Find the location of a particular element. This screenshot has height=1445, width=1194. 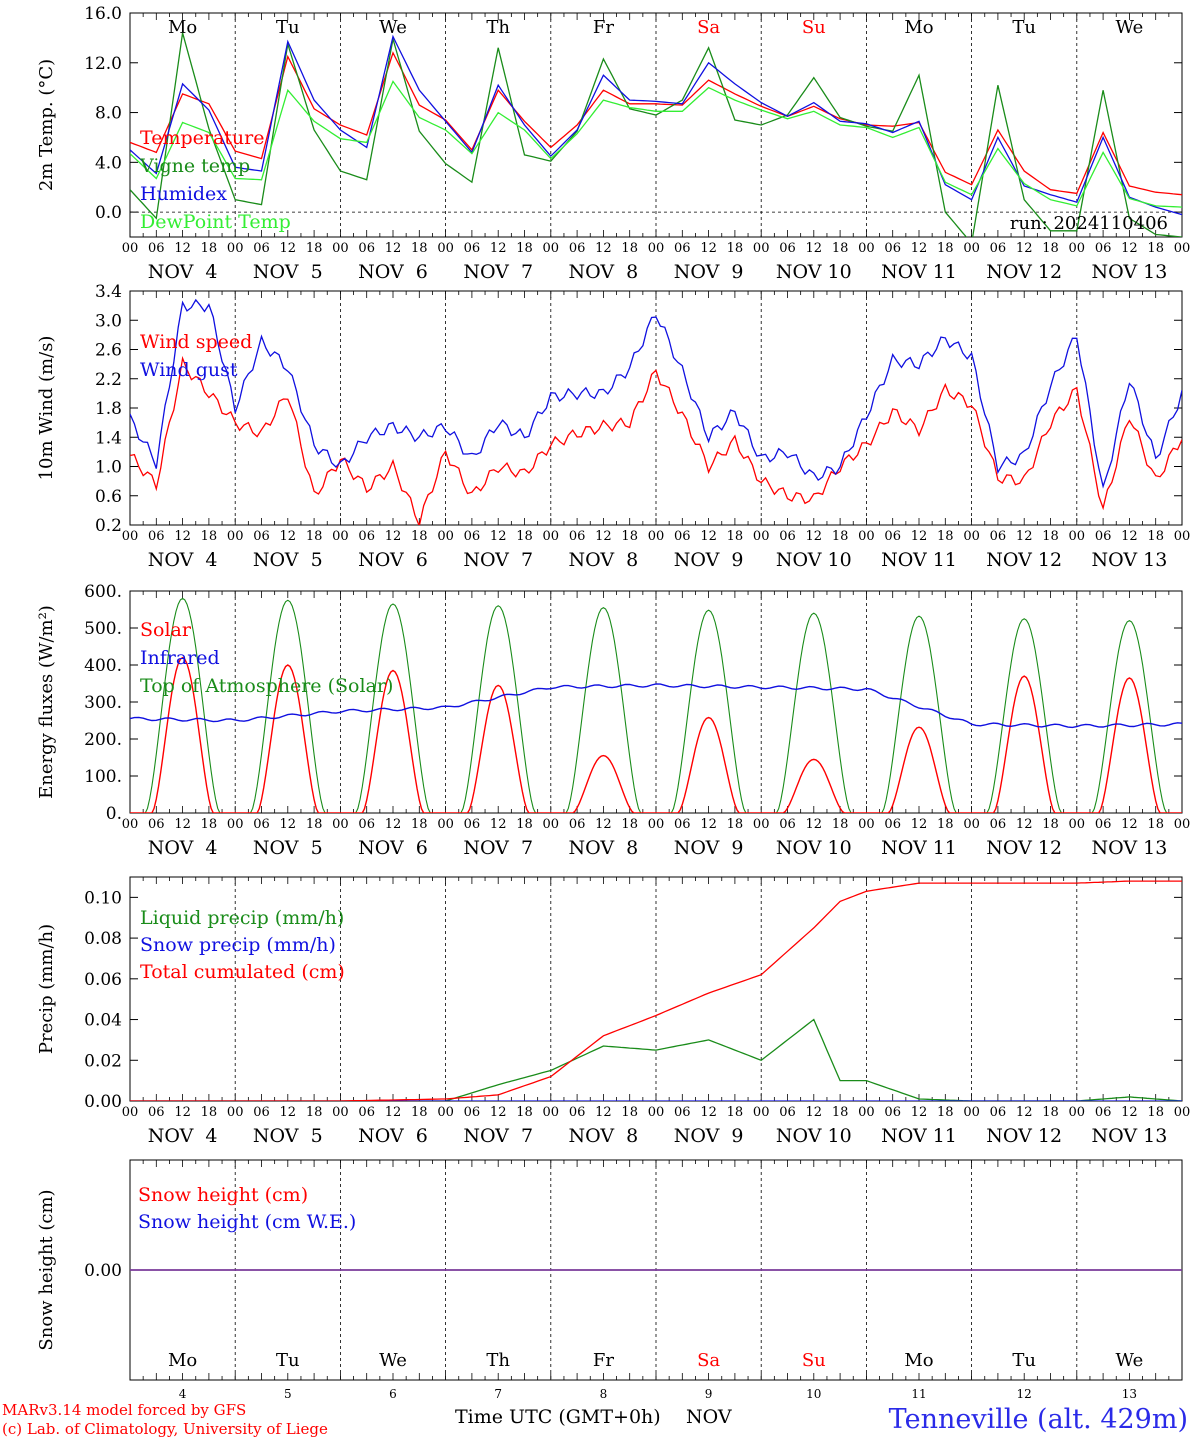

y-axis-title: Snow height (cm) is located at coordinates (46, 1269).